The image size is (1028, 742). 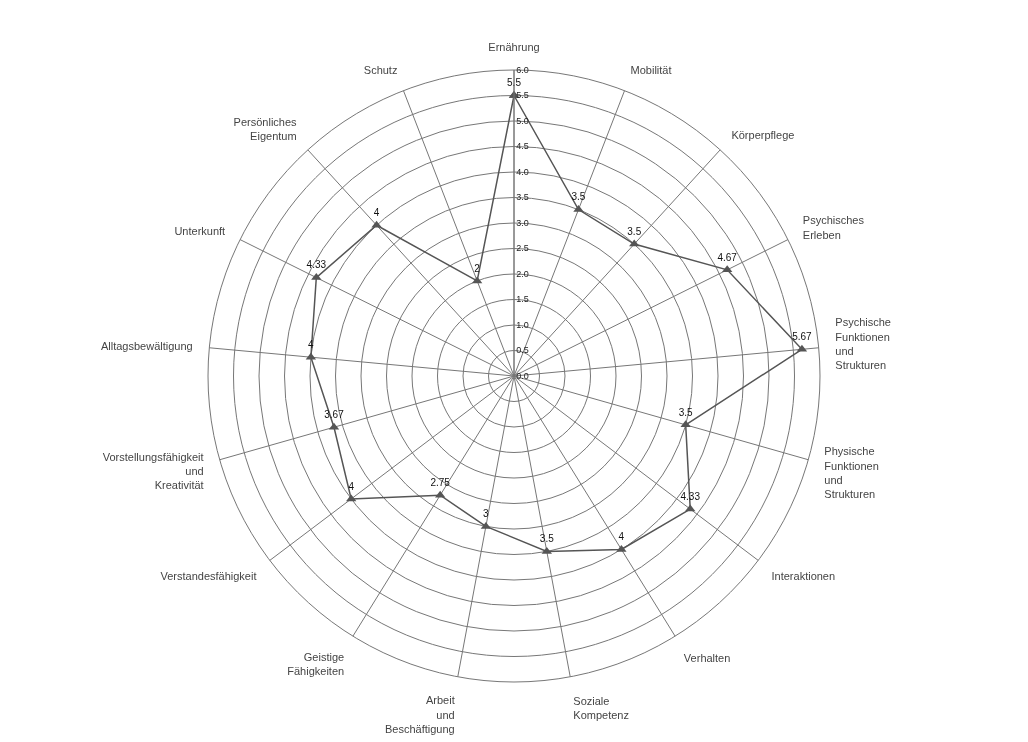 I want to click on spoke-label: Schutz, so click(x=380, y=70).